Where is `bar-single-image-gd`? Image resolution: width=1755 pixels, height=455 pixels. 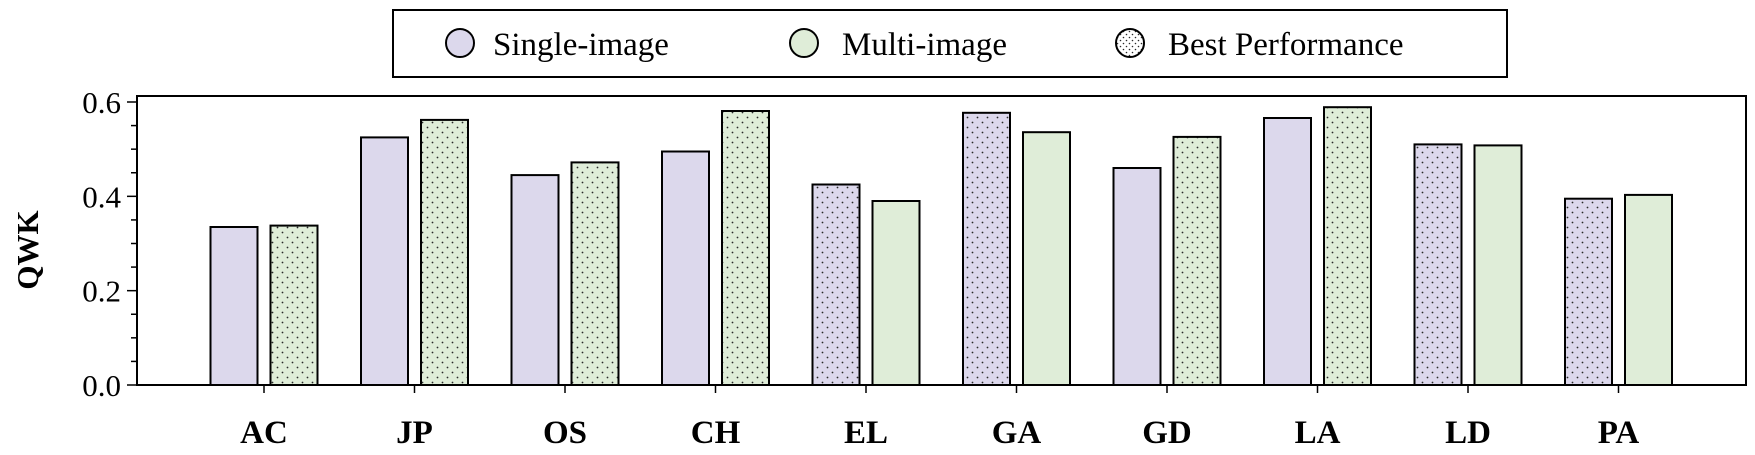 bar-single-image-gd is located at coordinates (1137, 276).